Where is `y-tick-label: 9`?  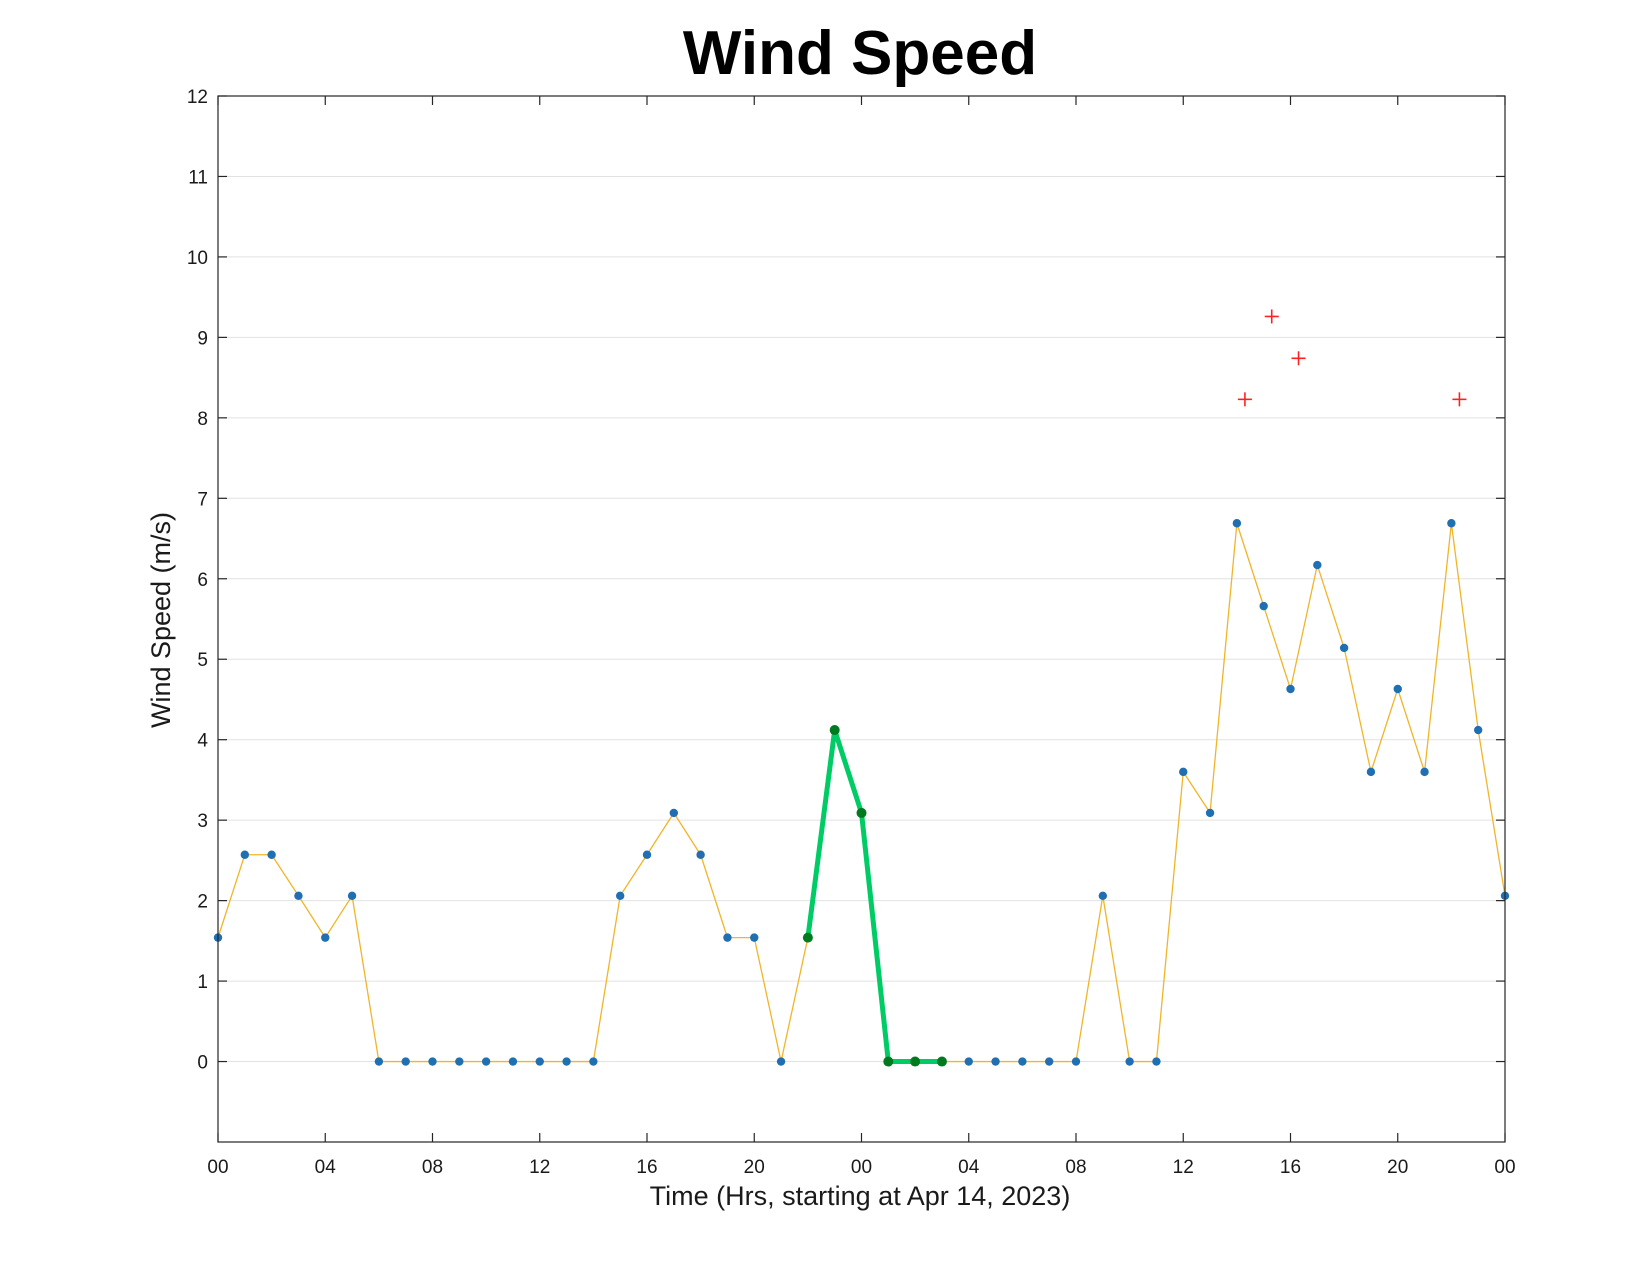 y-tick-label: 9 is located at coordinates (202, 338).